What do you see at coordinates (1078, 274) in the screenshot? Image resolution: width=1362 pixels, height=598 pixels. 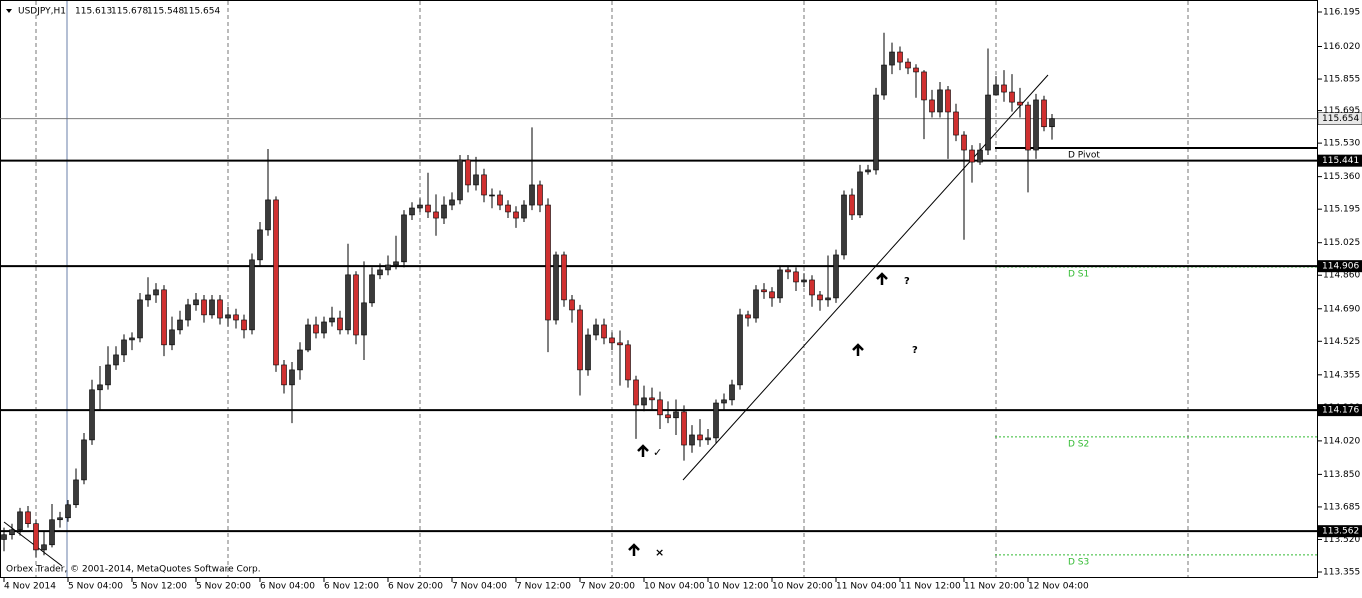 I see `pivot-label: D S1` at bounding box center [1078, 274].